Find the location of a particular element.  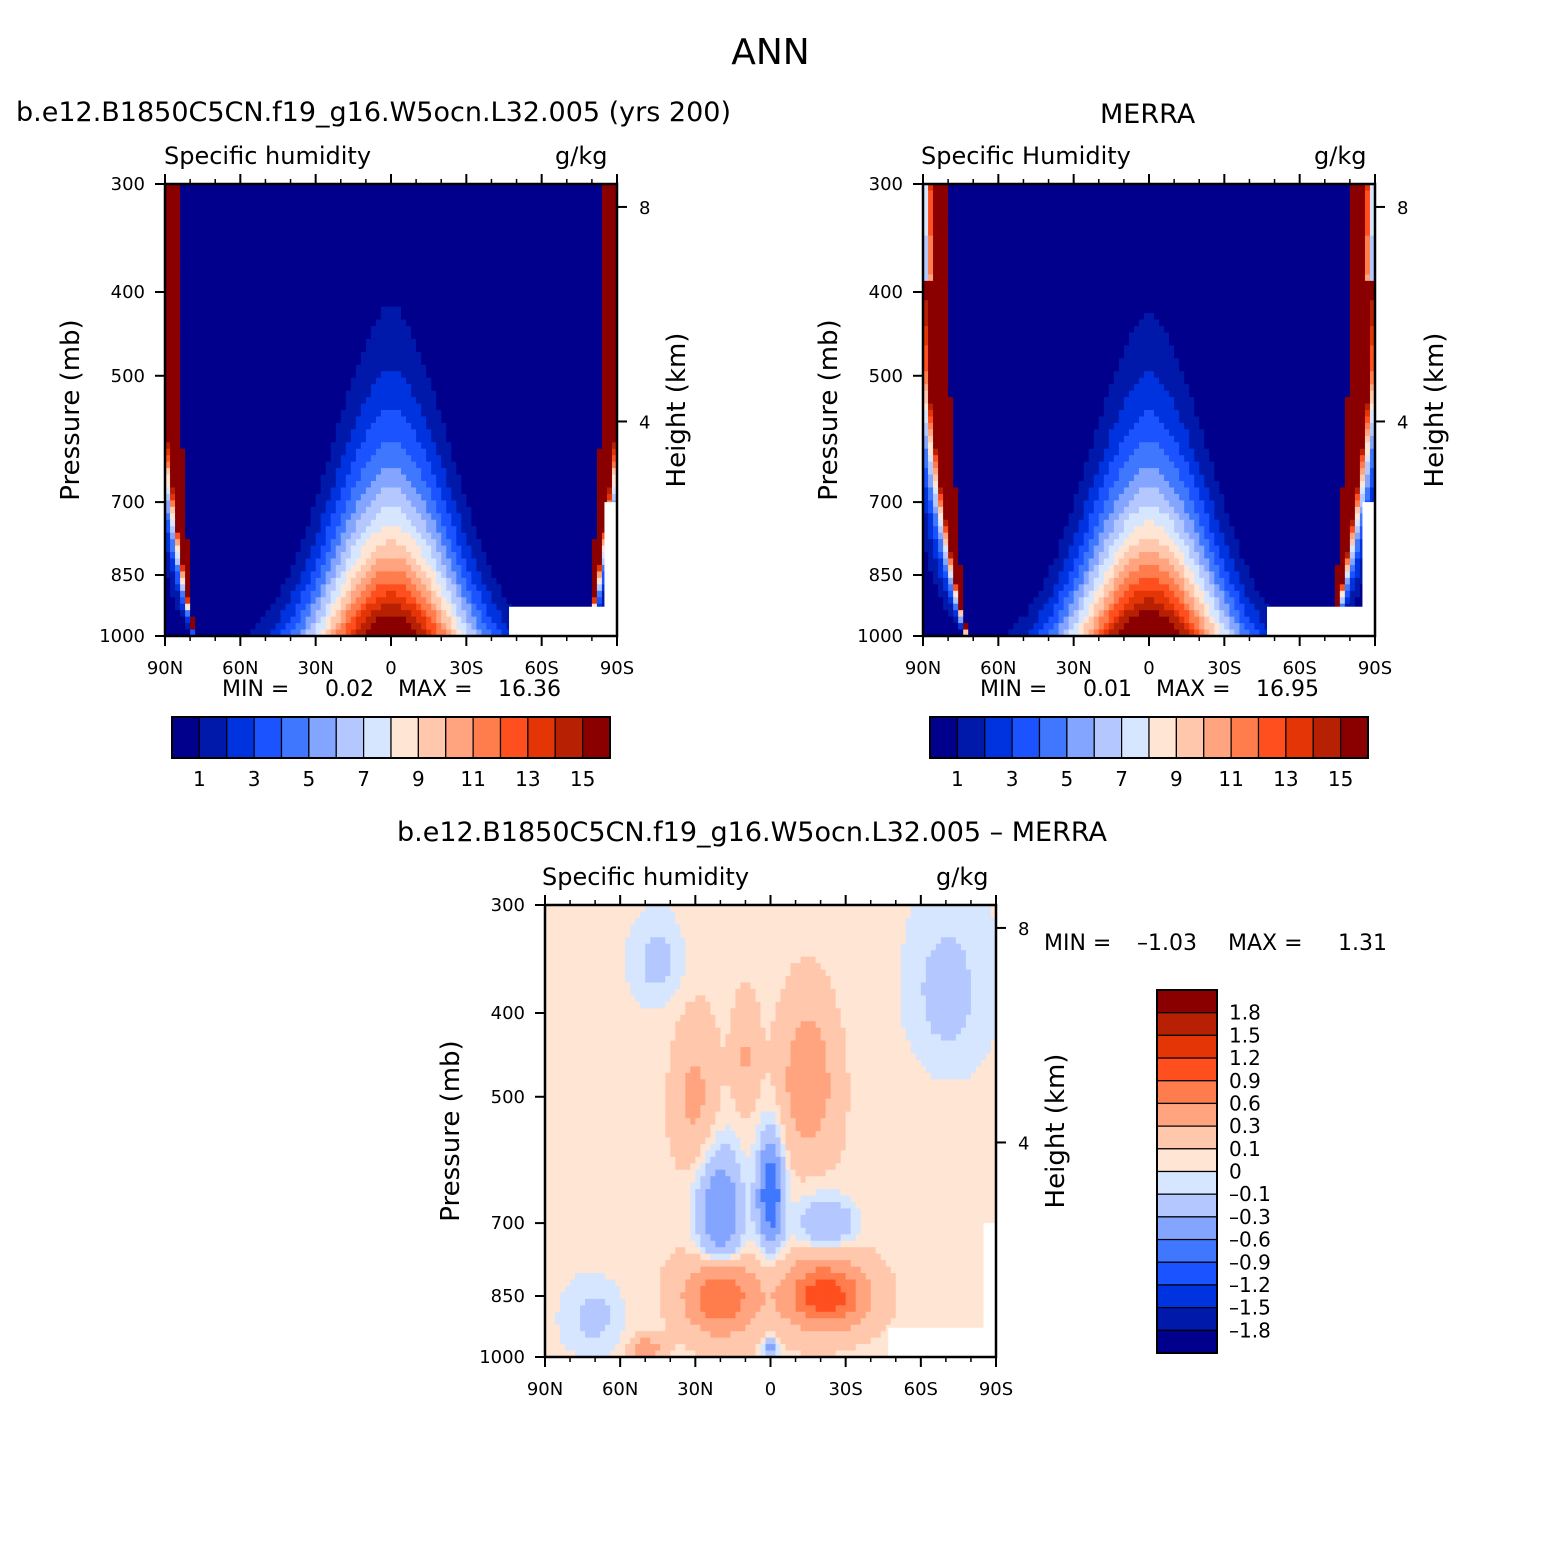

obs-left-label: Specific Humidity is located at coordinates (1026, 156).